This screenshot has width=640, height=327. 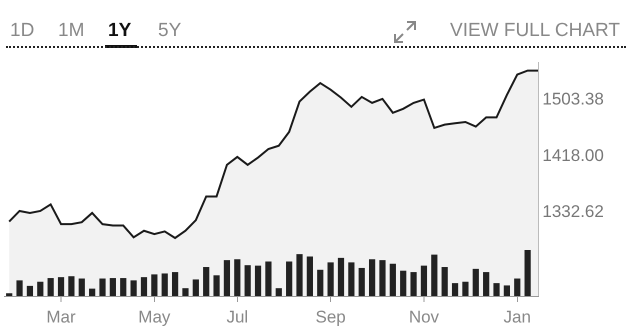 I want to click on x-tick-label: Jan, so click(x=517, y=316).